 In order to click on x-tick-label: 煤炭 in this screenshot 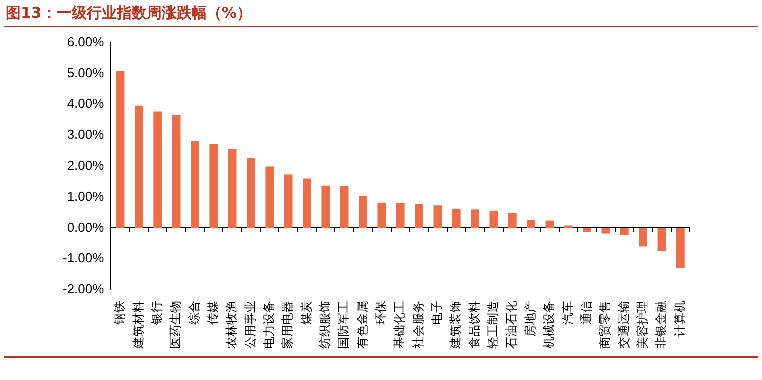, I will do `click(306, 313)`.